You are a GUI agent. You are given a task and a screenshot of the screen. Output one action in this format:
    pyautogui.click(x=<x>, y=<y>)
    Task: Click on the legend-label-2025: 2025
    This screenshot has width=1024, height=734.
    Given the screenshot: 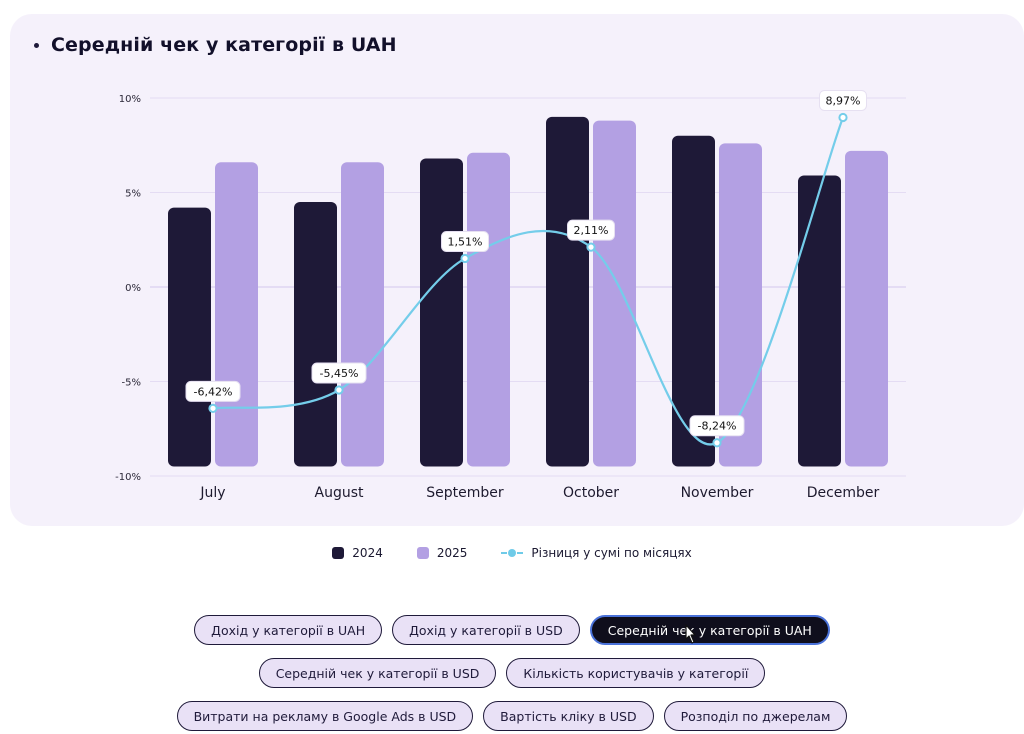 What is the action you would take?
    pyautogui.click(x=452, y=553)
    